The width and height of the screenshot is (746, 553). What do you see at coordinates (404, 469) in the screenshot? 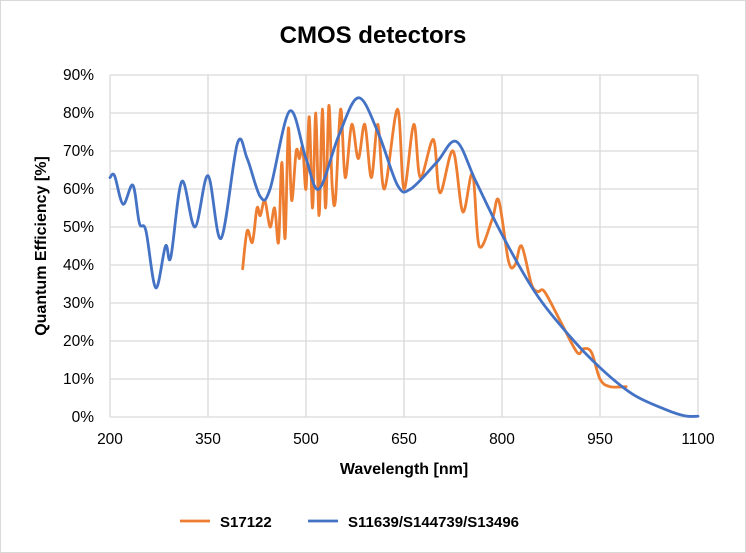
I see `x-axis-label: Wavelength [nm]` at bounding box center [404, 469].